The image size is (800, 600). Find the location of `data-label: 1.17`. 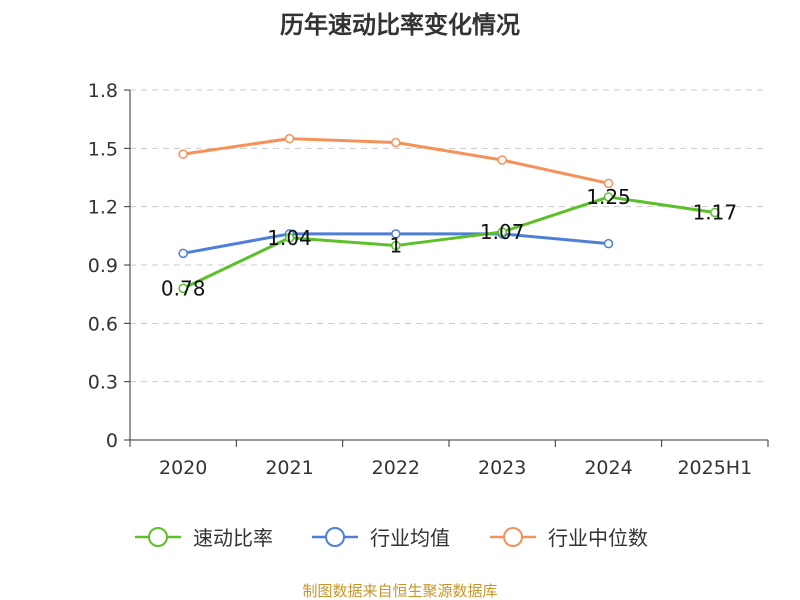

data-label: 1.17 is located at coordinates (715, 213).